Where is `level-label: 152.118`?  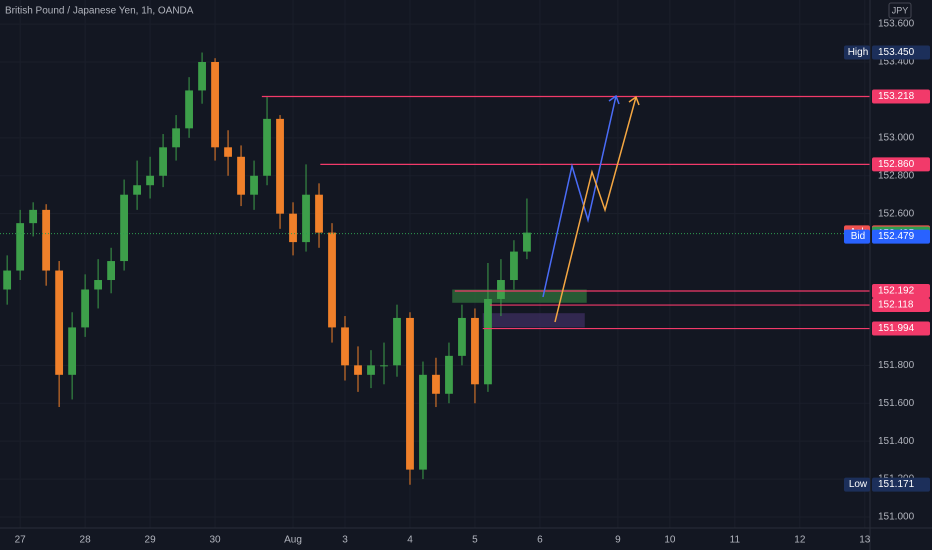 level-label: 152.118 is located at coordinates (896, 305).